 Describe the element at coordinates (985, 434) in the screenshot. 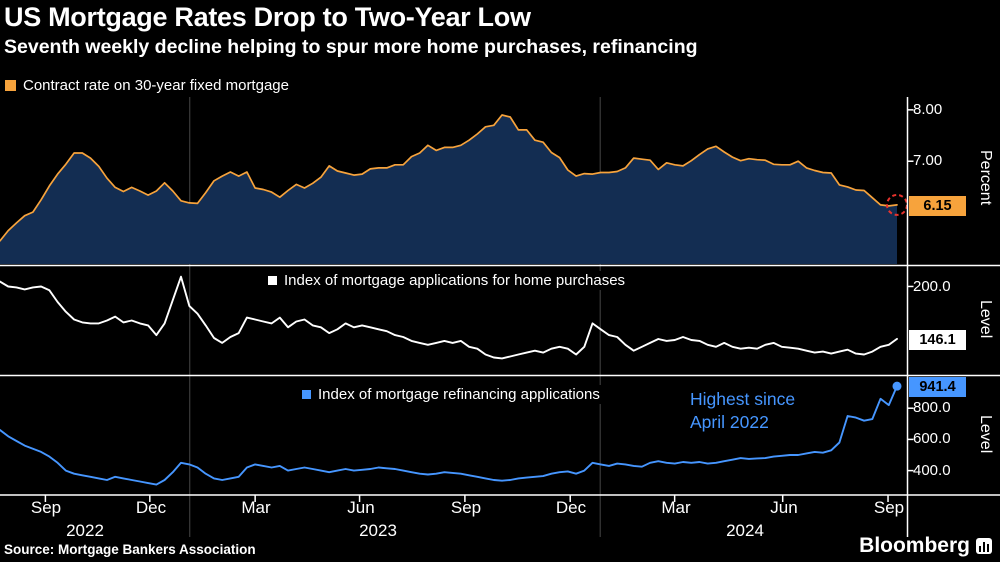

I see `y-axis-title-level-refinance: Level` at that location.